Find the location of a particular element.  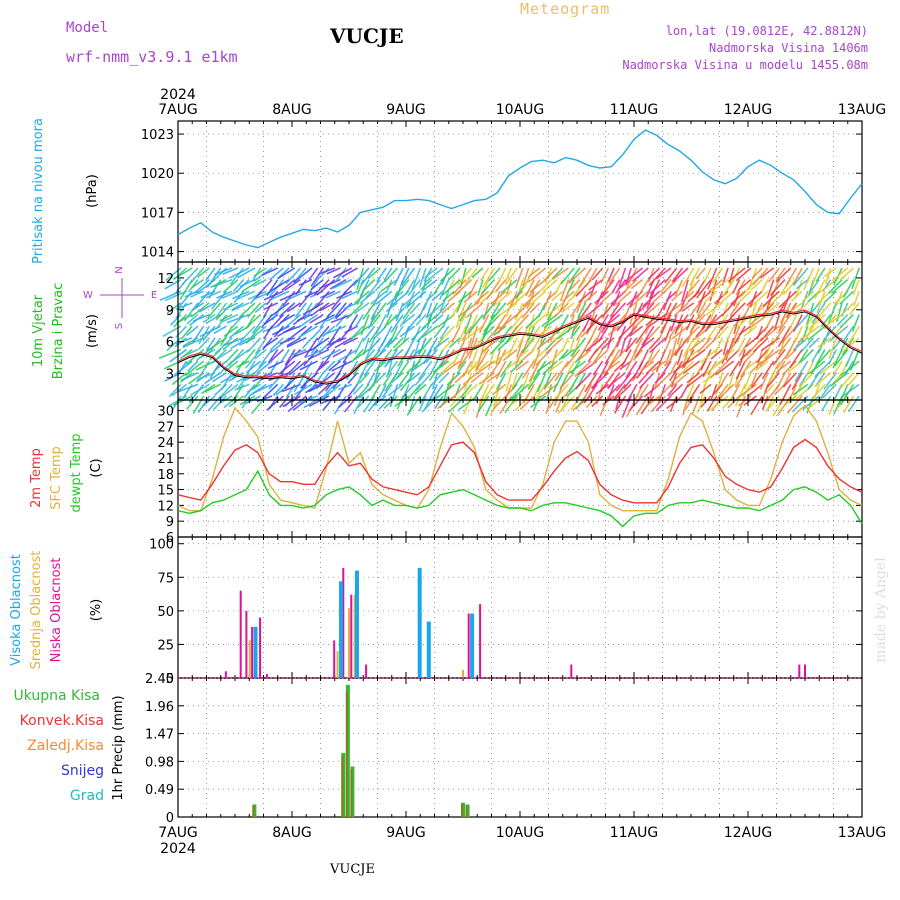

hail-label: Grad is located at coordinates (87, 796).